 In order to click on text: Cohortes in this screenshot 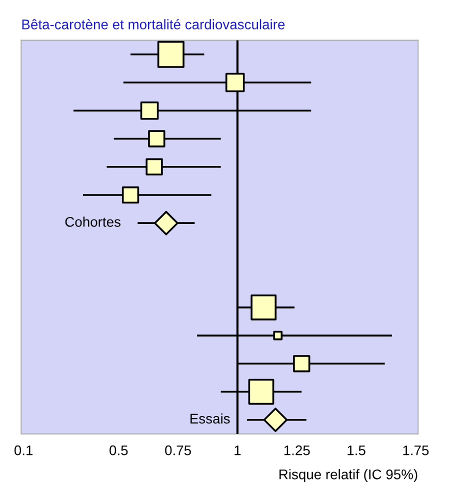, I will do `click(92, 221)`.